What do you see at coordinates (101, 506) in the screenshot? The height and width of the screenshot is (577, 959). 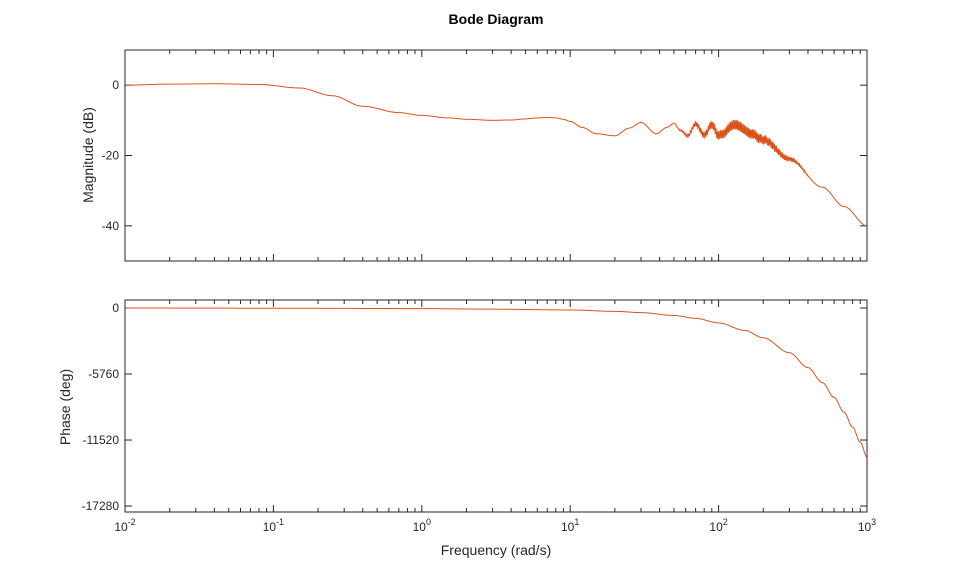 I see `phase-y-tick-label: -17280` at bounding box center [101, 506].